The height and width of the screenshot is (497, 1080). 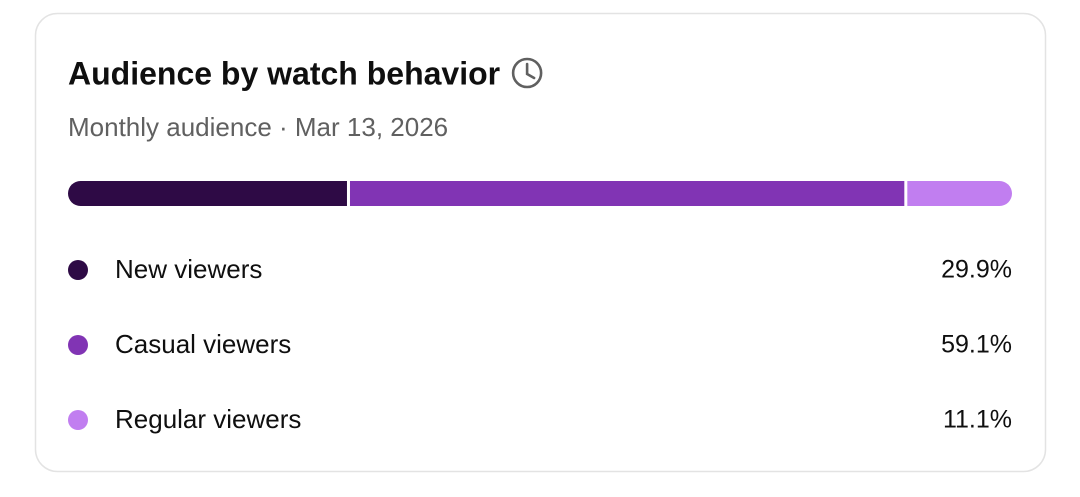 What do you see at coordinates (188, 269) in the screenshot?
I see `legend-label: New viewers` at bounding box center [188, 269].